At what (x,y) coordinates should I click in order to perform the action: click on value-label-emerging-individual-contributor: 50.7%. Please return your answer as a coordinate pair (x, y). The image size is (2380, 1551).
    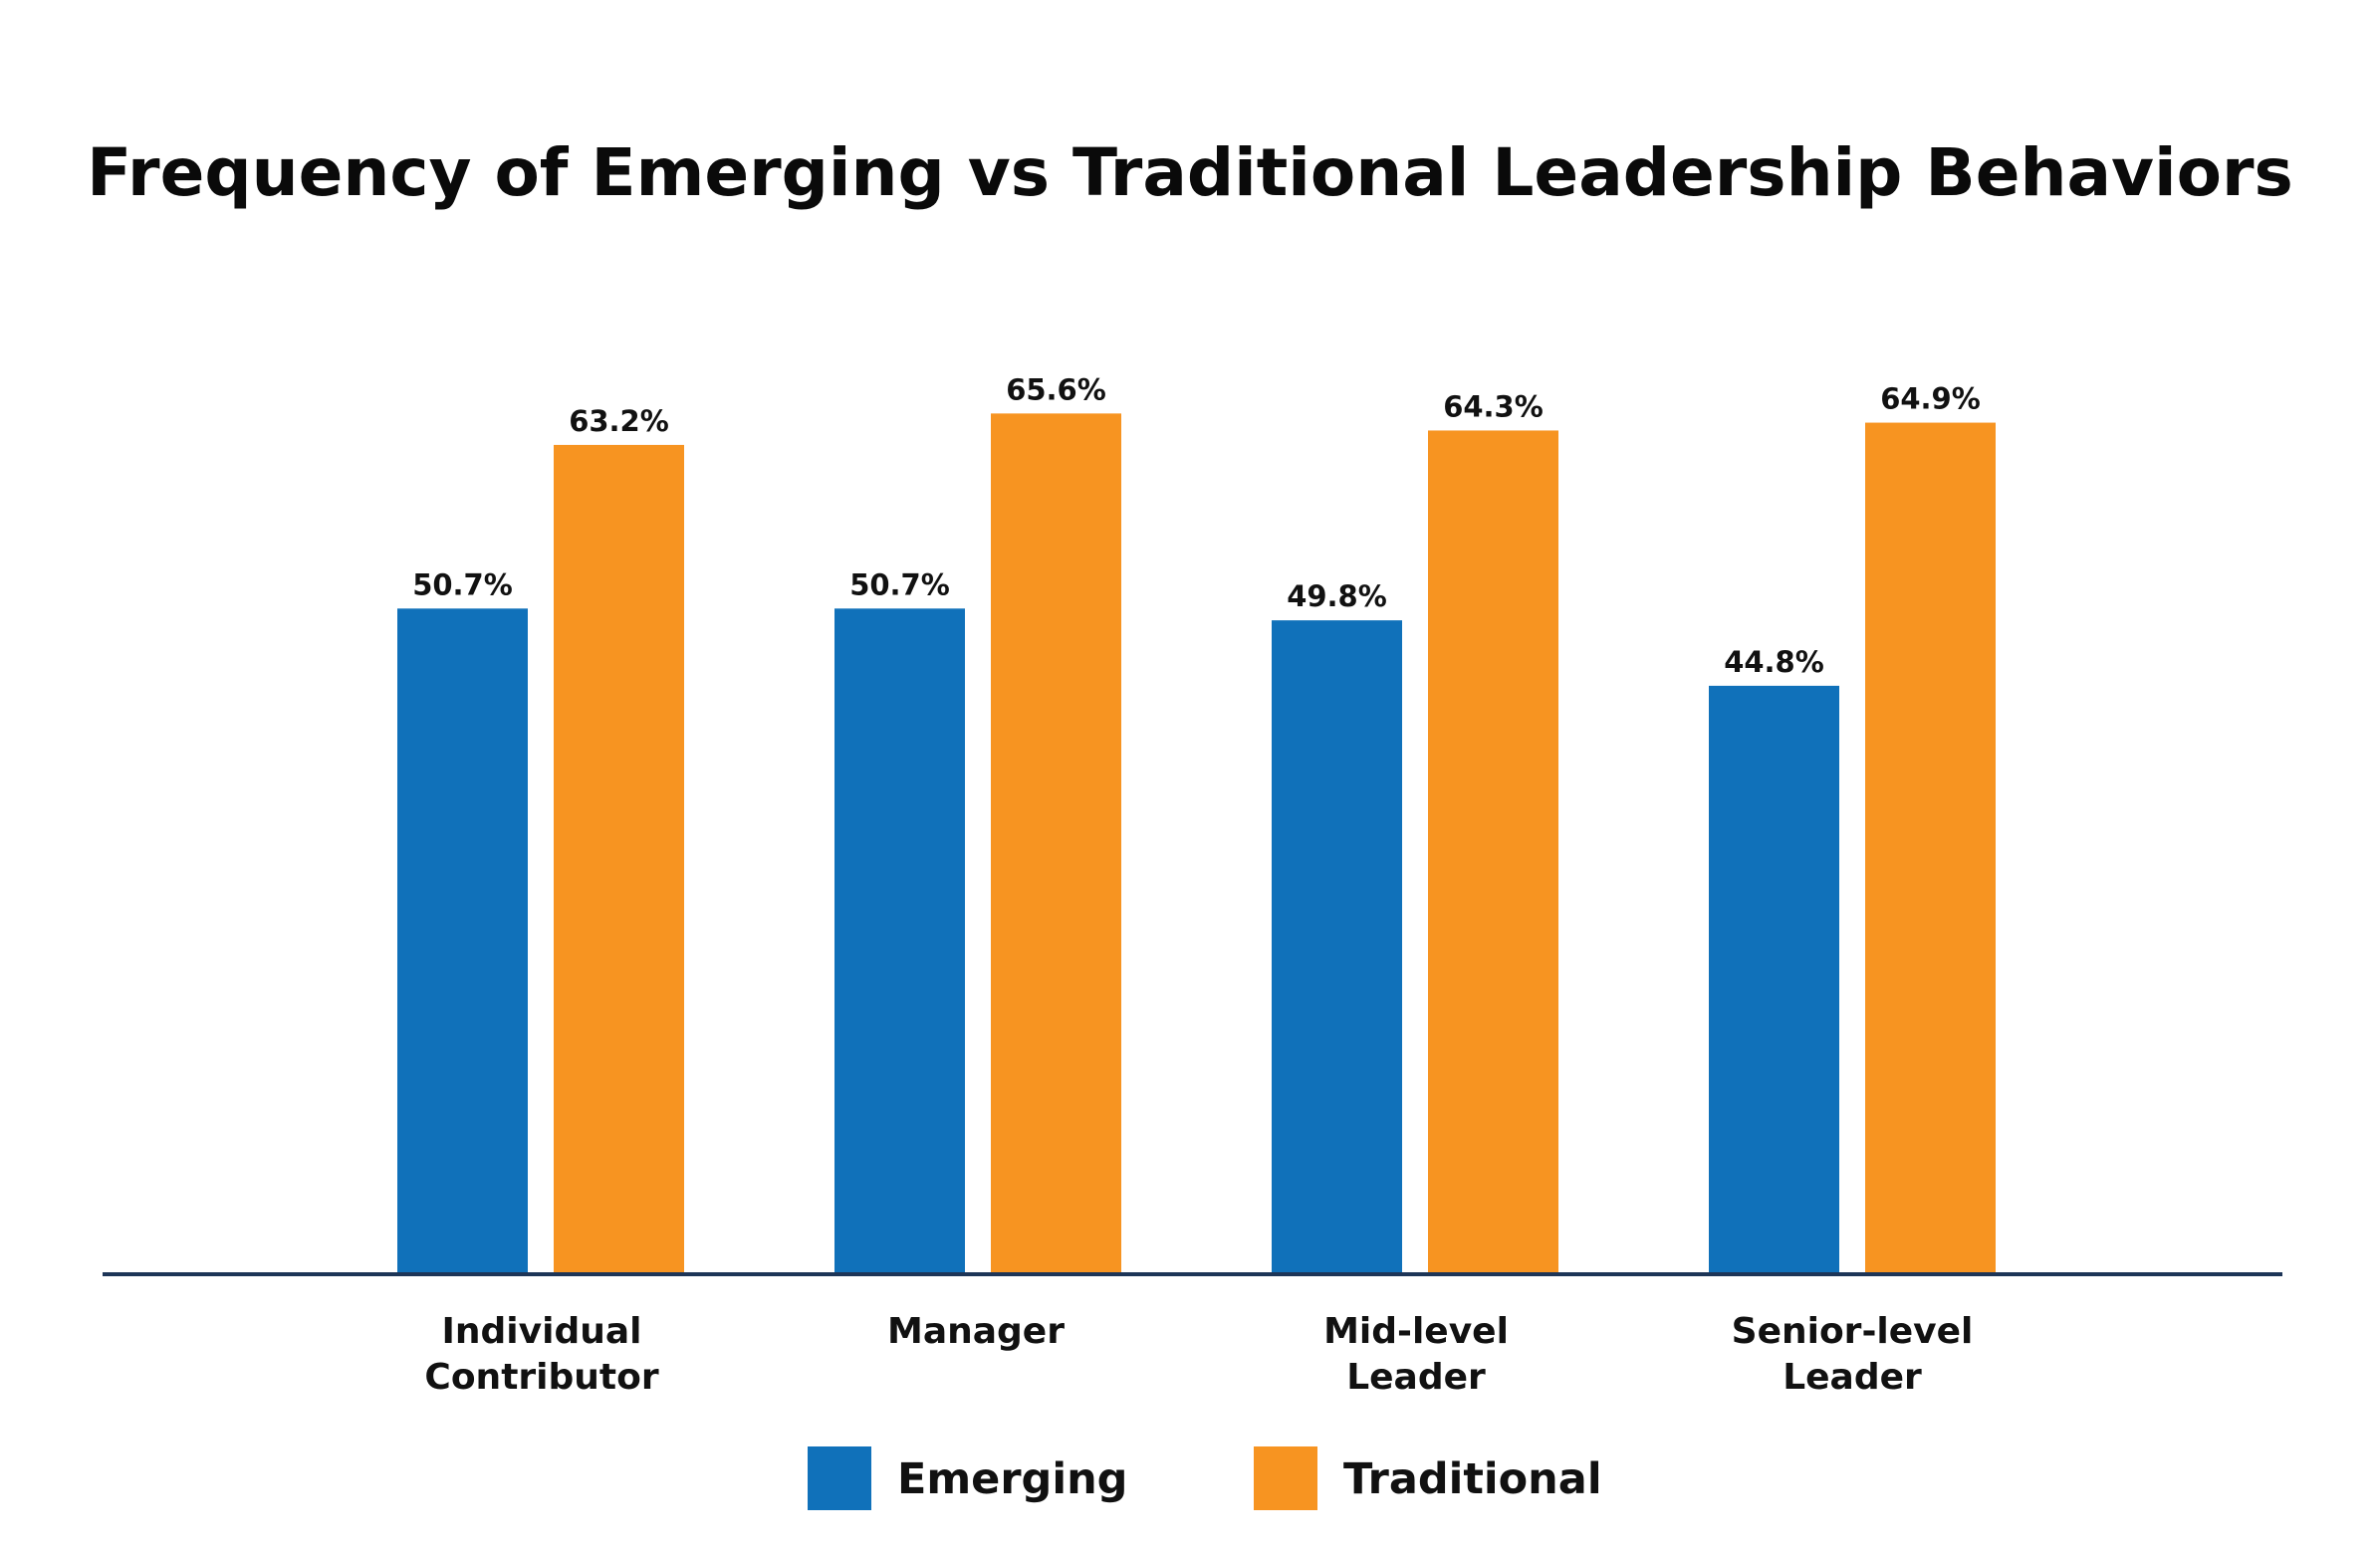
    Looking at the image, I should click on (462, 584).